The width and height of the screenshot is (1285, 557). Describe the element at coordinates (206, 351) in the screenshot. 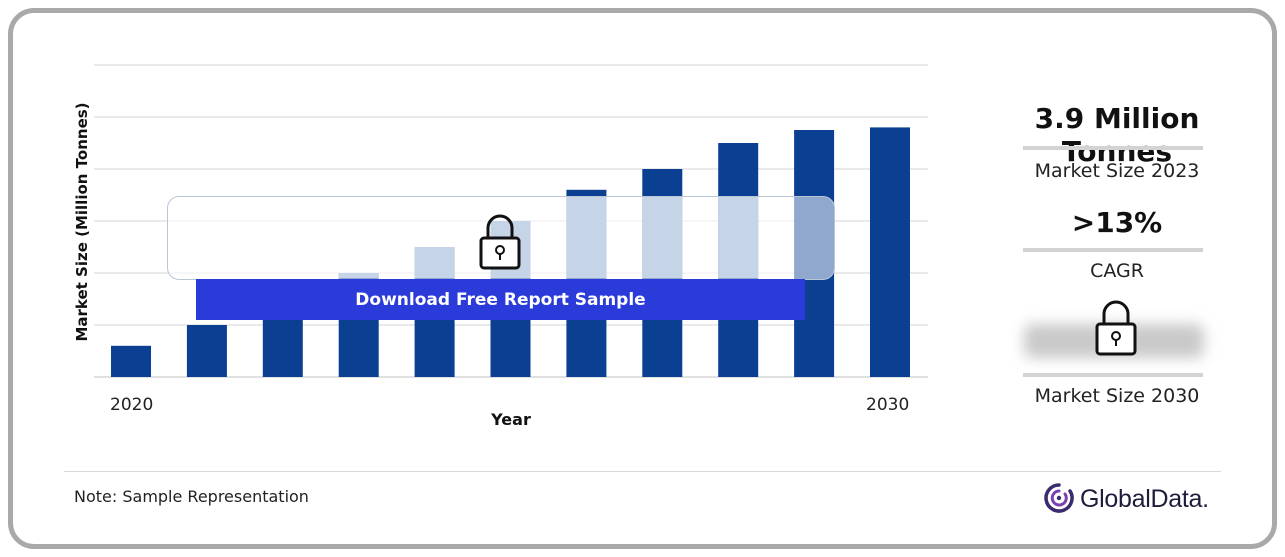

I see `bar-2021` at that location.